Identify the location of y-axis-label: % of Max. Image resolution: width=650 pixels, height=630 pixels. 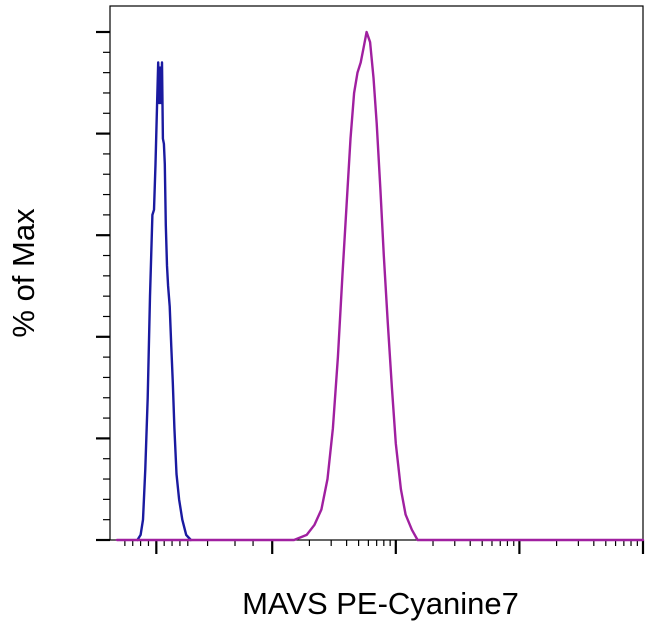
(23, 273).